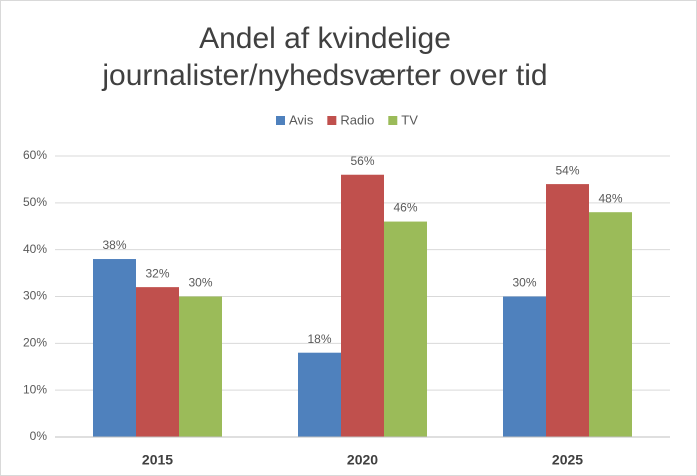 Image resolution: width=697 pixels, height=476 pixels. I want to click on legend-label: Radio, so click(357, 119).